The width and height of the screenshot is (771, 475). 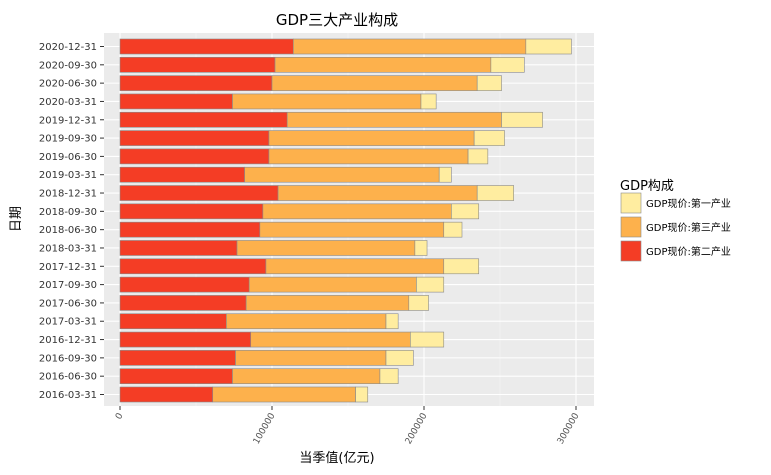 I want to click on y-tick-label: 2018-12-31, so click(x=68, y=194).